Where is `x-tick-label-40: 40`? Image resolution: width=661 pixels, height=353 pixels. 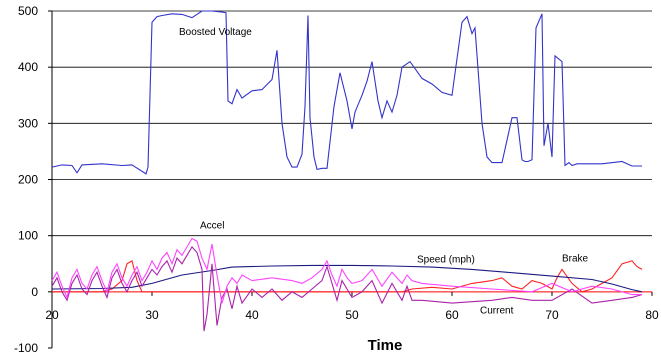
x-tick-label-40: 40 is located at coordinates (252, 315).